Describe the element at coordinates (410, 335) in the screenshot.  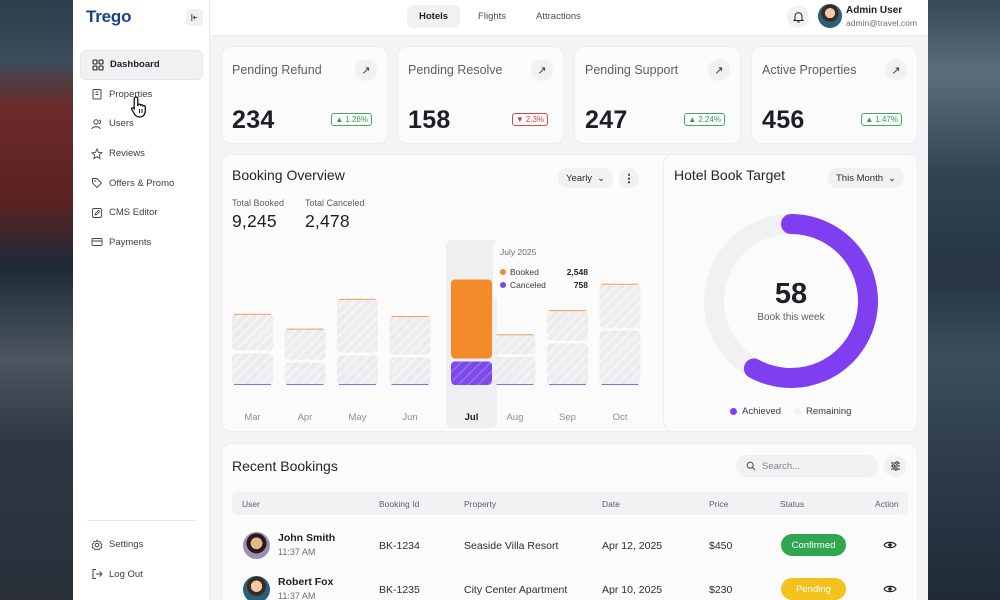
I see `bar-booked-jun` at that location.